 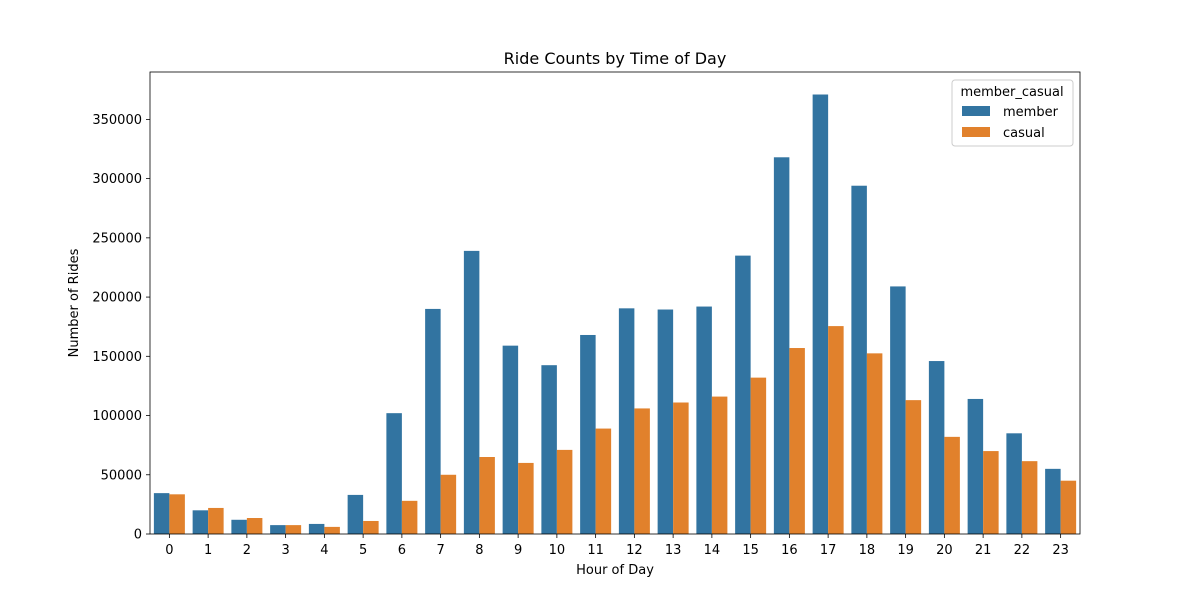 I want to click on x-tick-label: 7, so click(x=440, y=550).